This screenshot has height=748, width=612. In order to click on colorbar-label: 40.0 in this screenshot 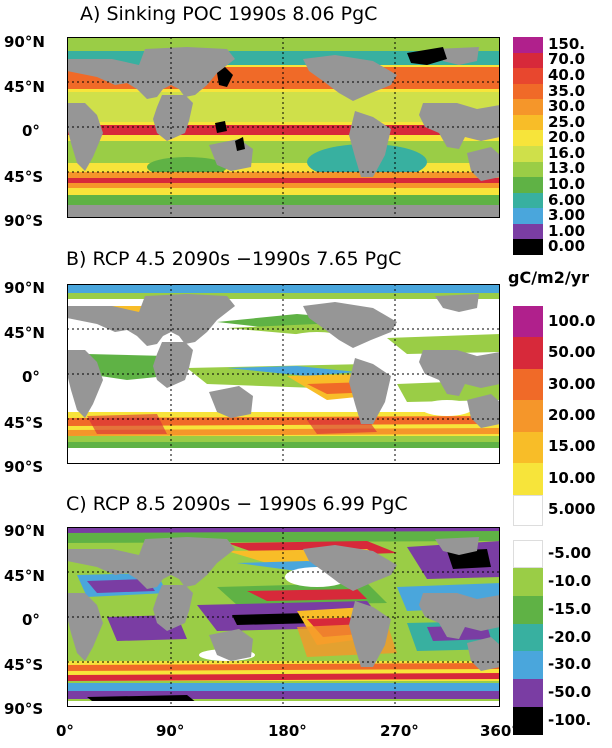, I will do `click(567, 74)`.